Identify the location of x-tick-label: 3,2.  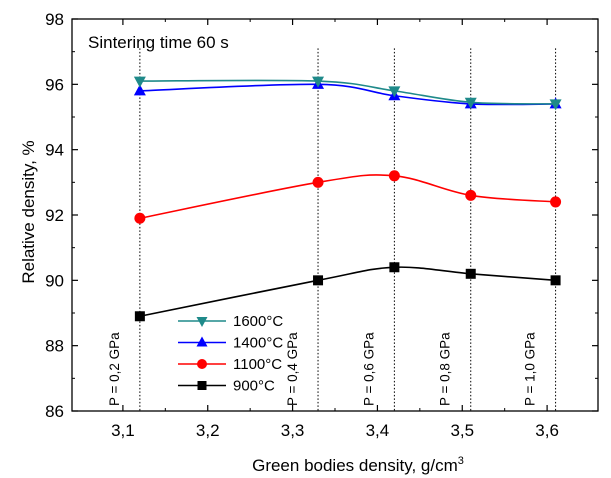
(208, 430).